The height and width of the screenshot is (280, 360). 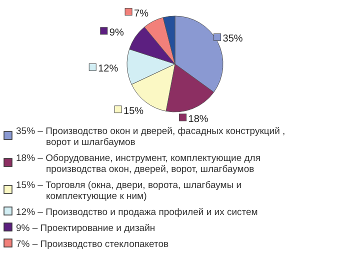 What do you see at coordinates (232, 39) in the screenshot?
I see `data-label: 35%` at bounding box center [232, 39].